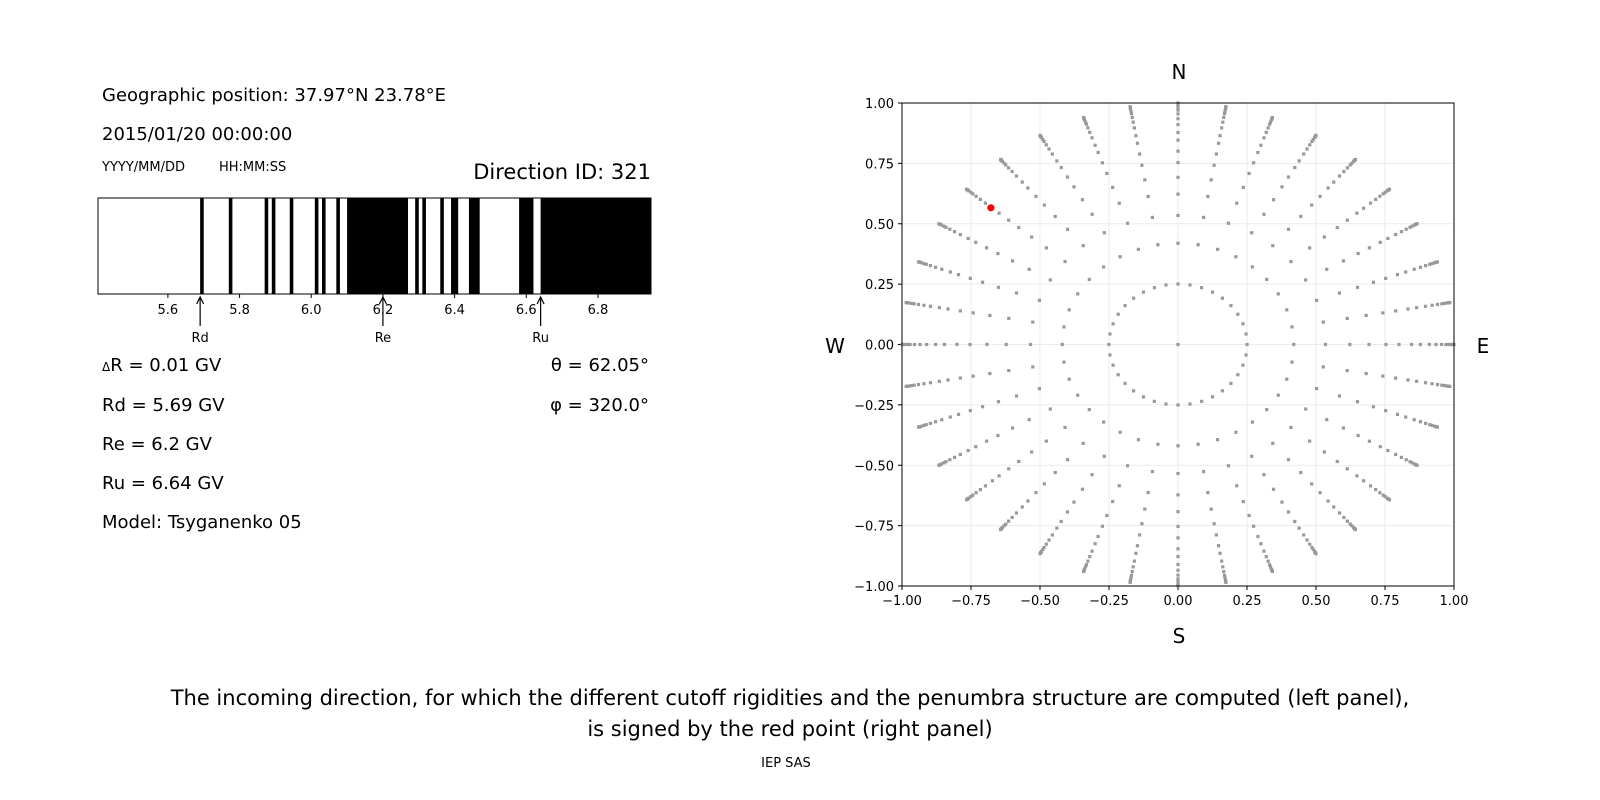 Image resolution: width=1600 pixels, height=800 pixels. I want to click on x-tick-label: 0.00, so click(1178, 601).